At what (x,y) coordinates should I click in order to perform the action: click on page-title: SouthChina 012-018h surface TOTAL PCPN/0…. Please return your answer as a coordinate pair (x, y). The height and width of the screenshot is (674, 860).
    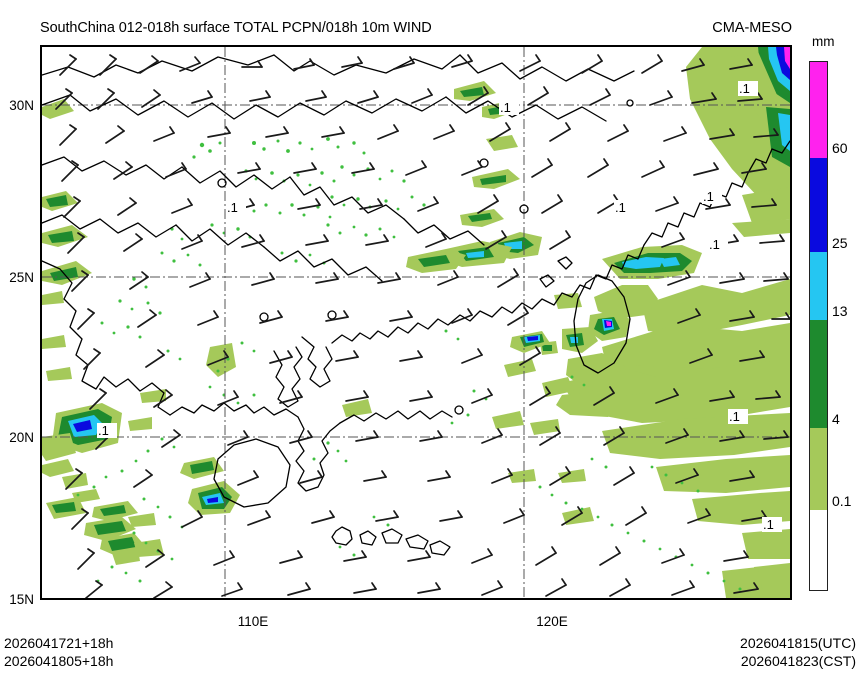
    Looking at the image, I should click on (236, 28).